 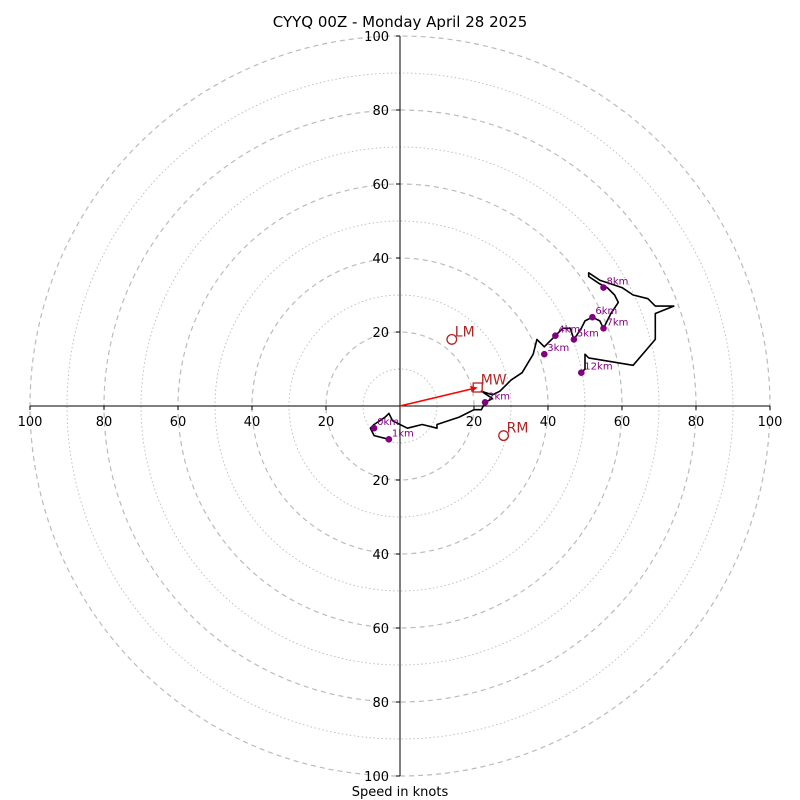 I want to click on height-marker-label: 5km, so click(x=588, y=333).